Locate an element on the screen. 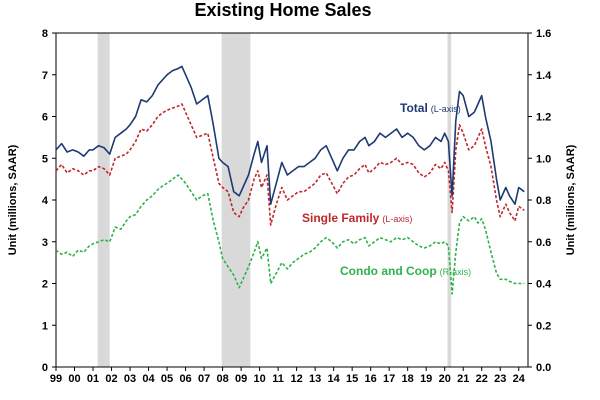 The height and width of the screenshot is (400, 600). series-name-condo-coop: Condo and Coop is located at coordinates (388, 271).